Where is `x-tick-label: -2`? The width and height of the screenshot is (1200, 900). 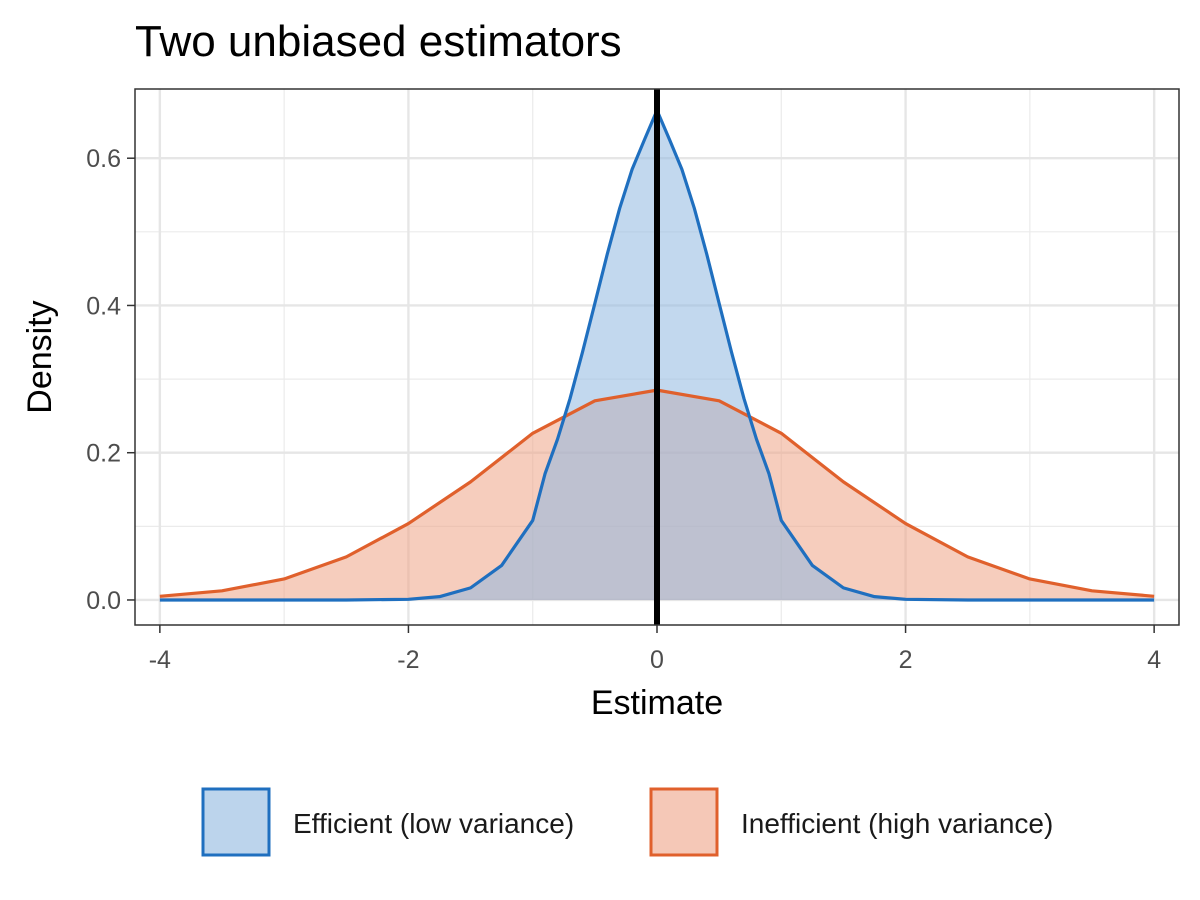 x-tick-label: -2 is located at coordinates (408, 660).